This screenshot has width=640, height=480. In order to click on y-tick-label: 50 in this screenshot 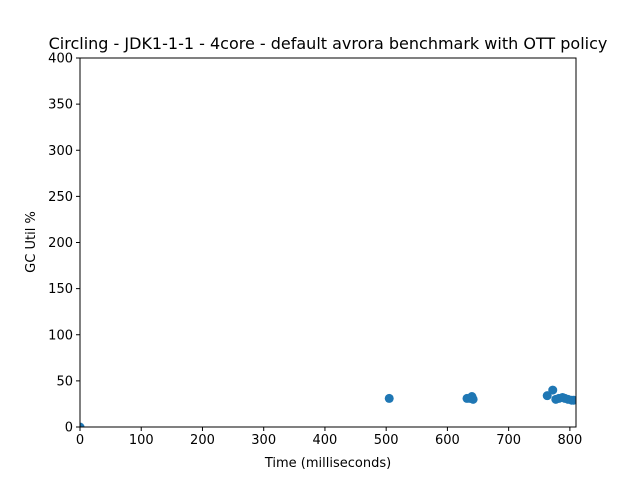, I will do `click(64, 381)`.